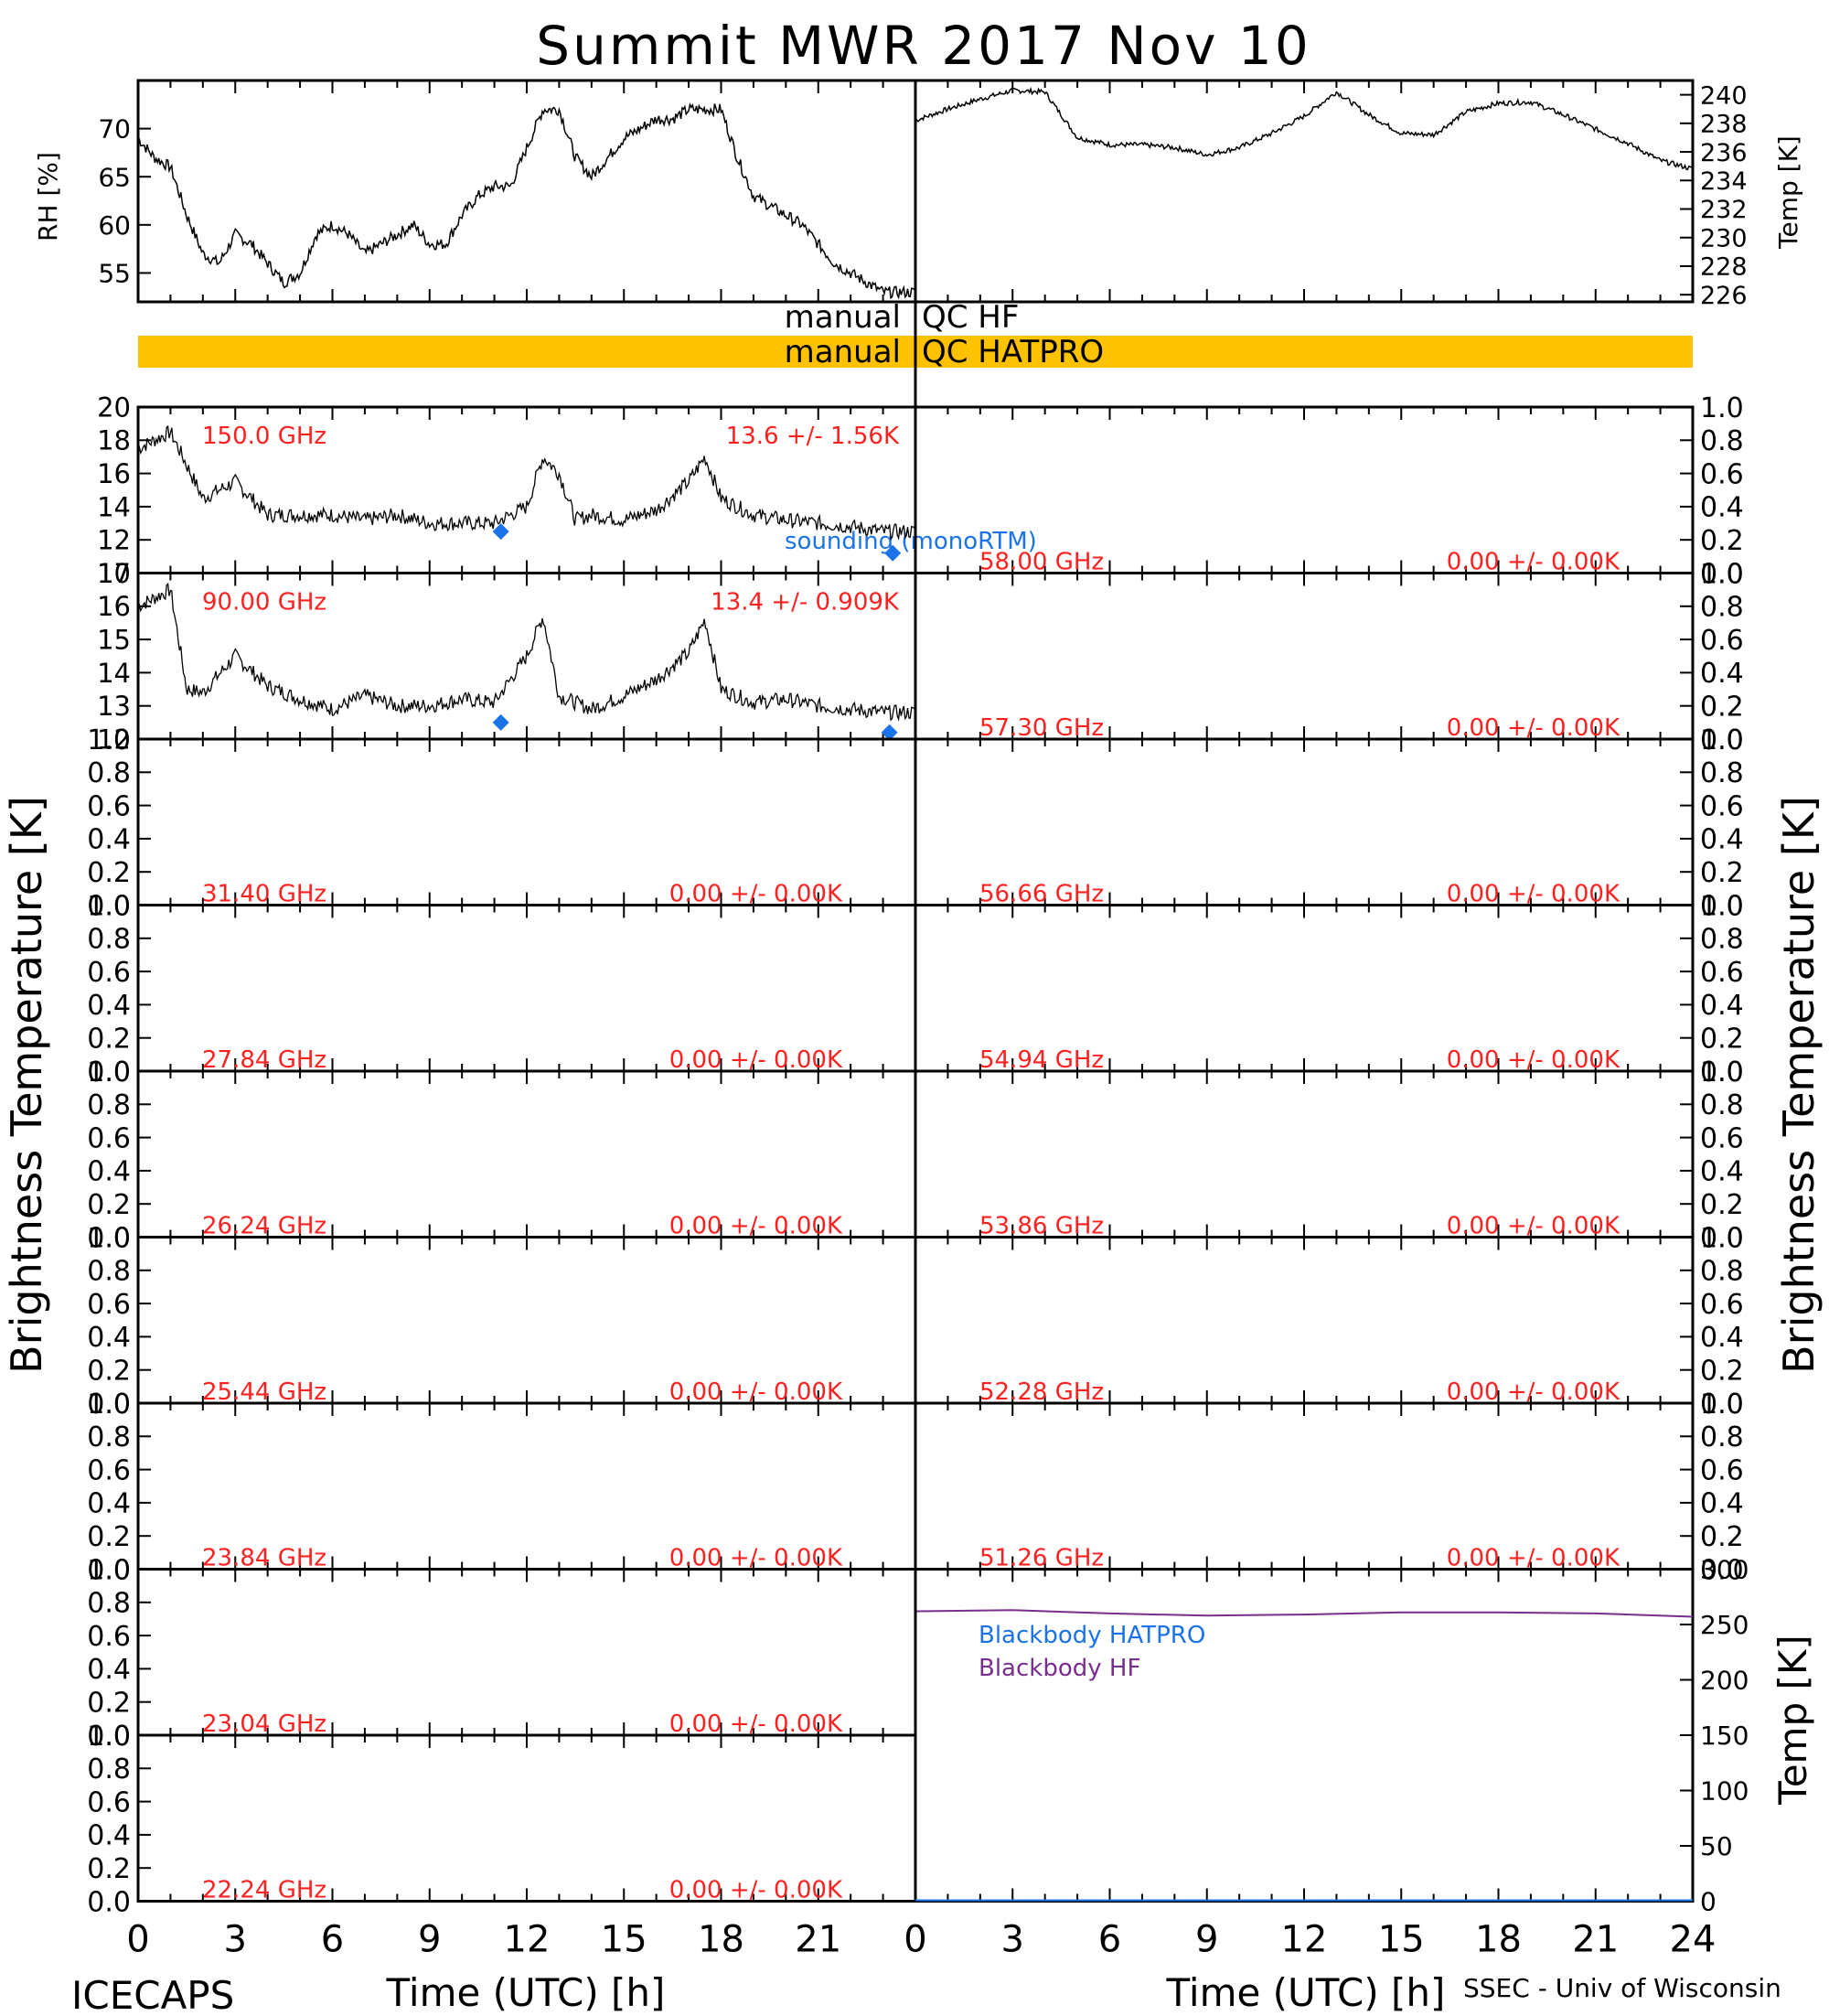 The height and width of the screenshot is (2016, 1829). What do you see at coordinates (1722, 1072) in the screenshot?
I see `bt-53.86-panel-y-tick-label: 1.0` at bounding box center [1722, 1072].